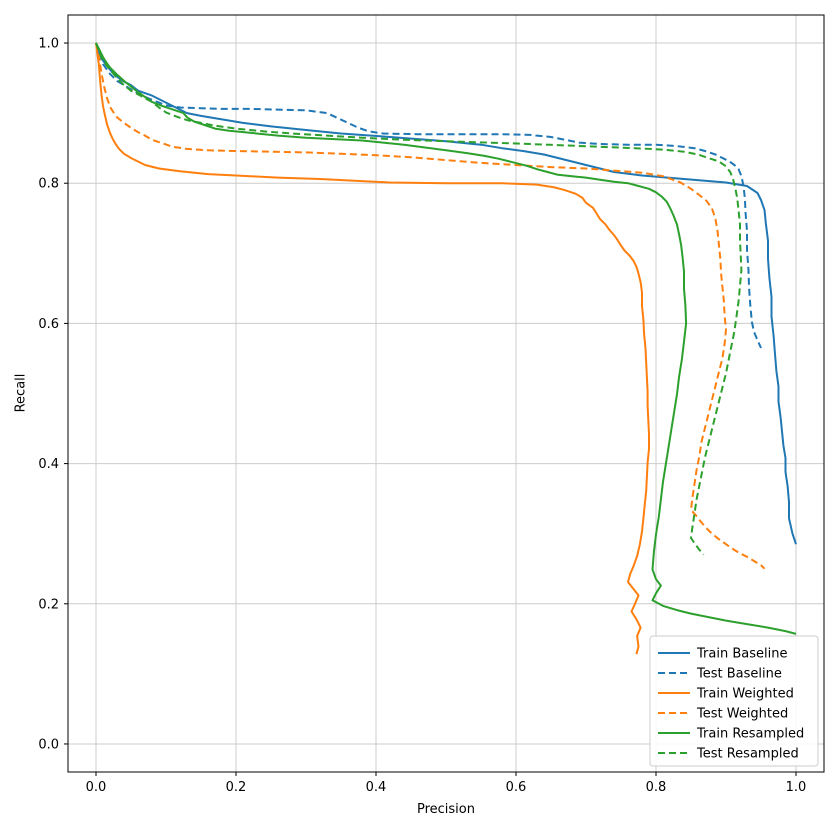 The height and width of the screenshot is (833, 839). What do you see at coordinates (376, 787) in the screenshot?
I see `x-tick-label: 0.4` at bounding box center [376, 787].